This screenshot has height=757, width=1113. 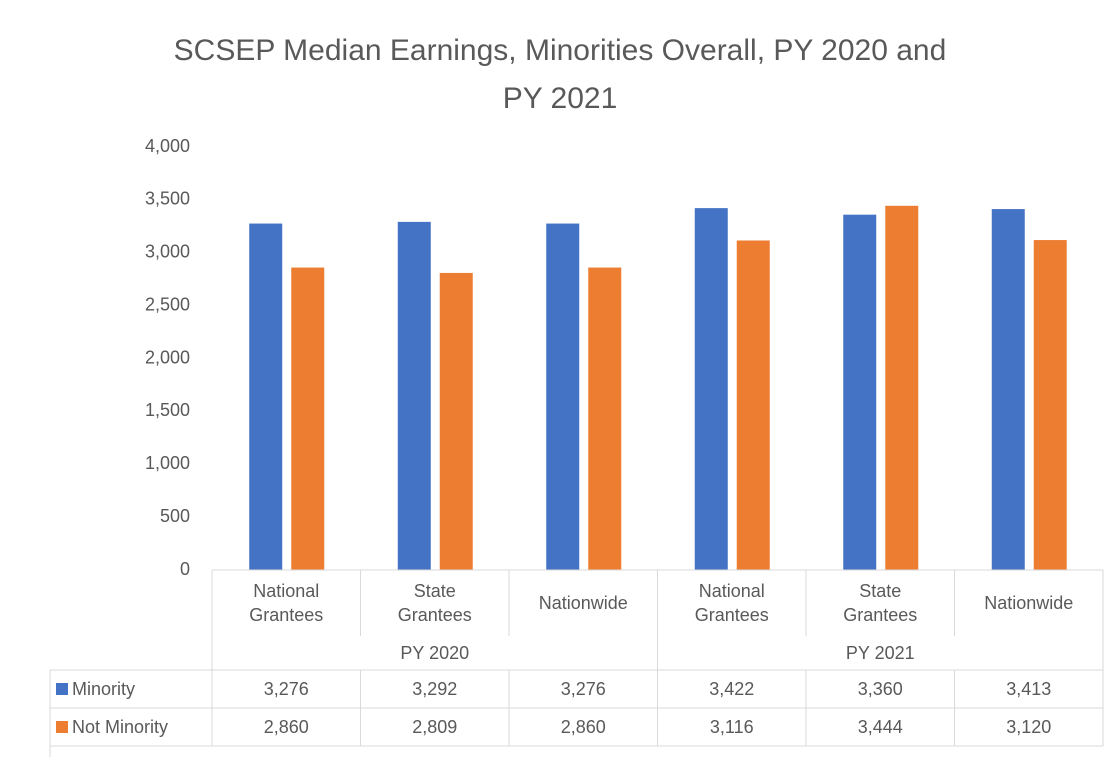 I want to click on y-tick-label: 4,000, so click(x=167, y=146).